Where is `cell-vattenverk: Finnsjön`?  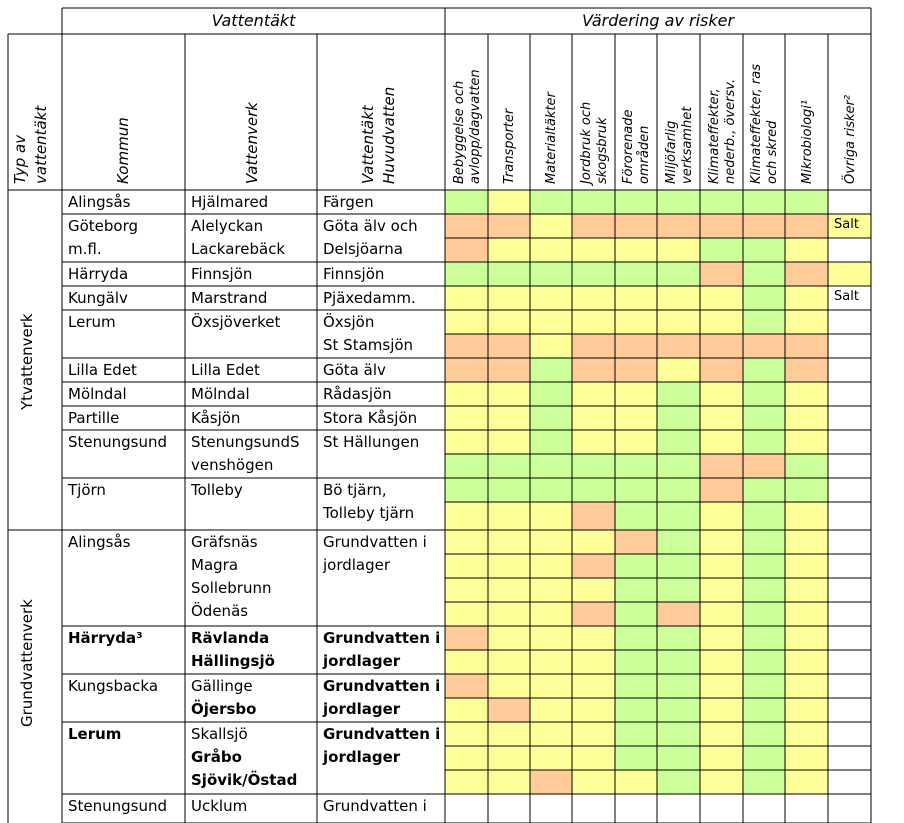
cell-vattenverk: Finnsjön is located at coordinates (222, 274).